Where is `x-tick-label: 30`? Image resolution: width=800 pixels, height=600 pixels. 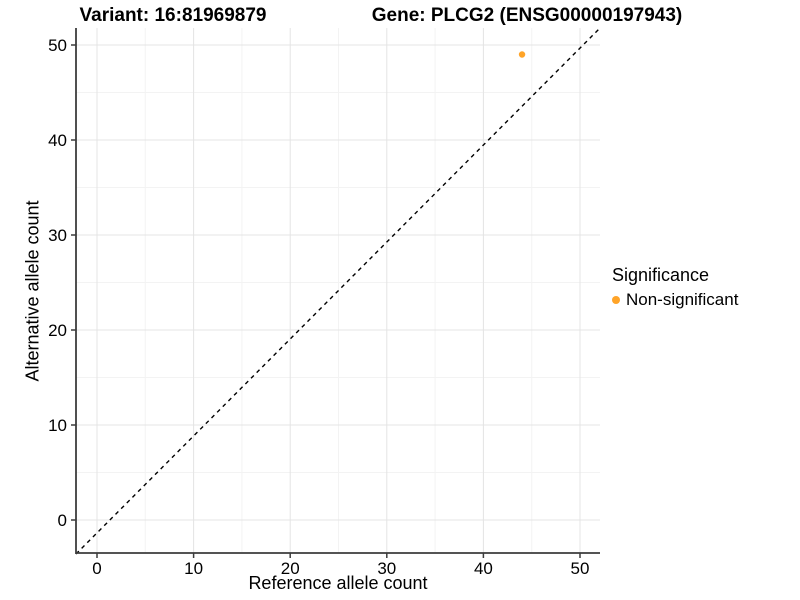
x-tick-label: 30 is located at coordinates (386, 568).